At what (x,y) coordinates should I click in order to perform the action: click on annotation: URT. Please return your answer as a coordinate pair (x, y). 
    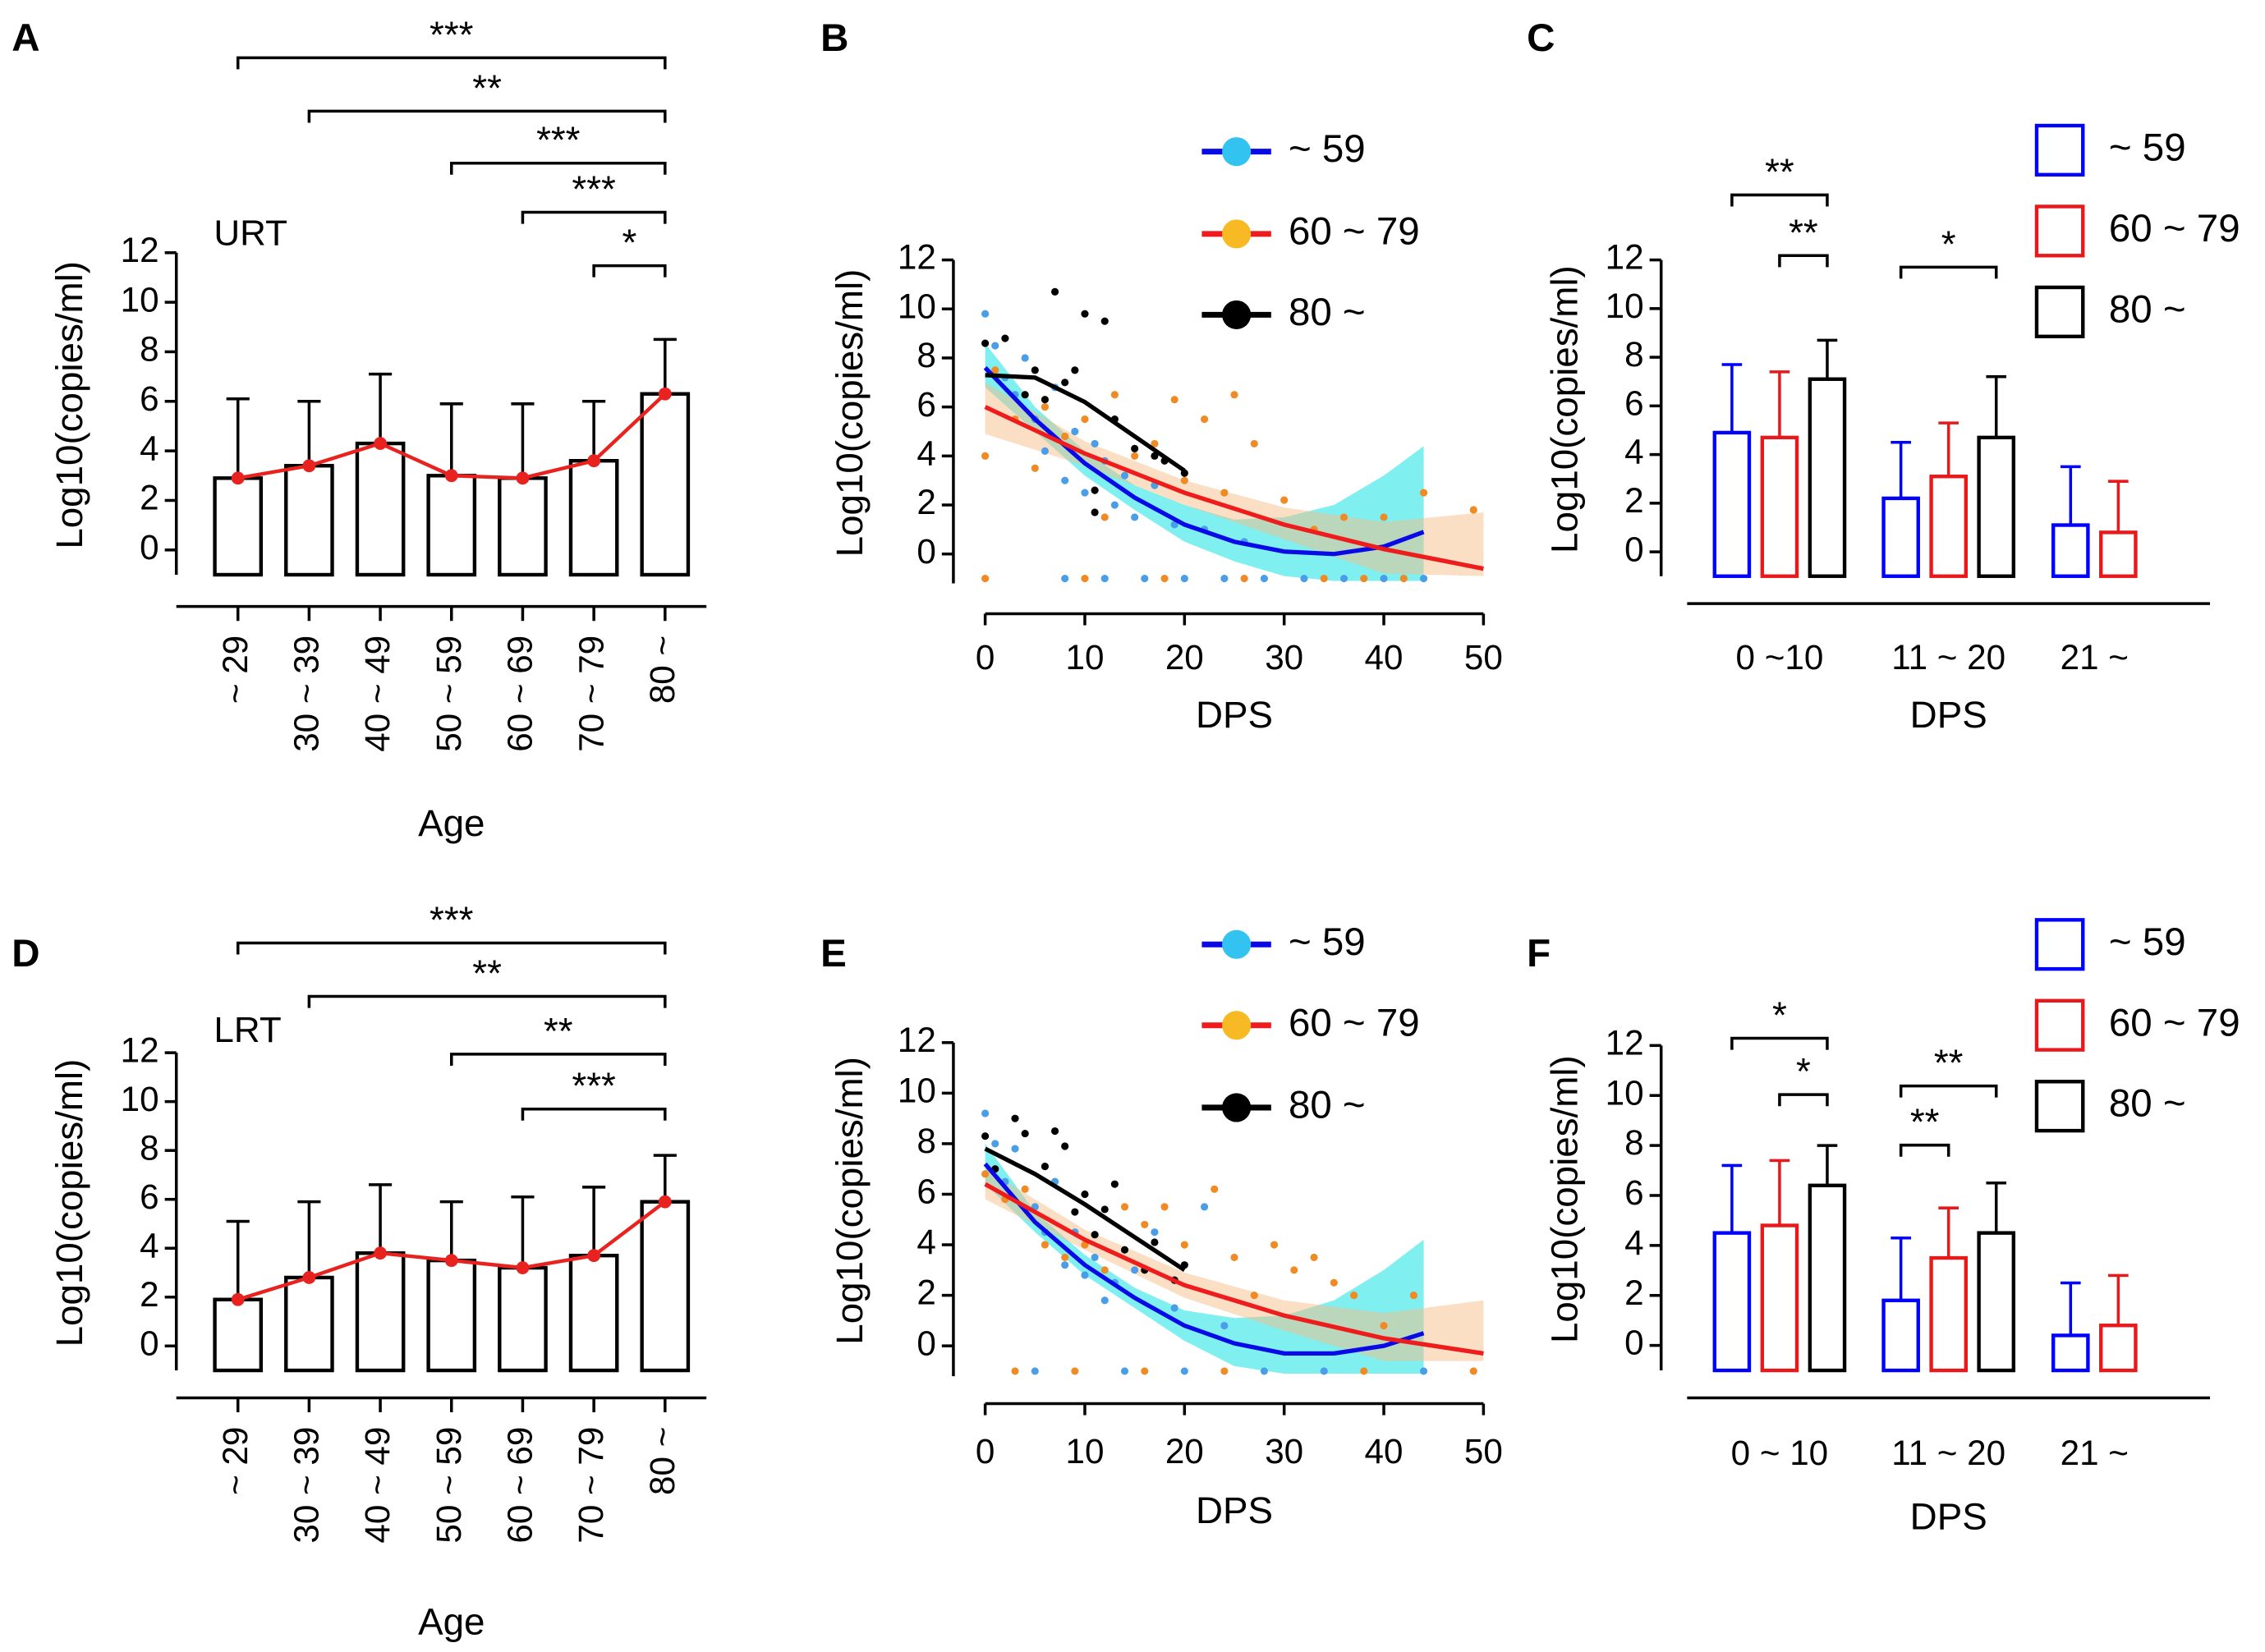
    Looking at the image, I should click on (250, 233).